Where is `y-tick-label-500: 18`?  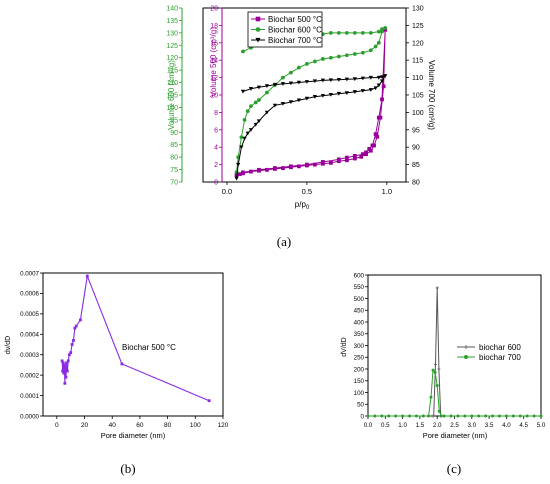 y-tick-label-500: 18 is located at coordinates (214, 26).